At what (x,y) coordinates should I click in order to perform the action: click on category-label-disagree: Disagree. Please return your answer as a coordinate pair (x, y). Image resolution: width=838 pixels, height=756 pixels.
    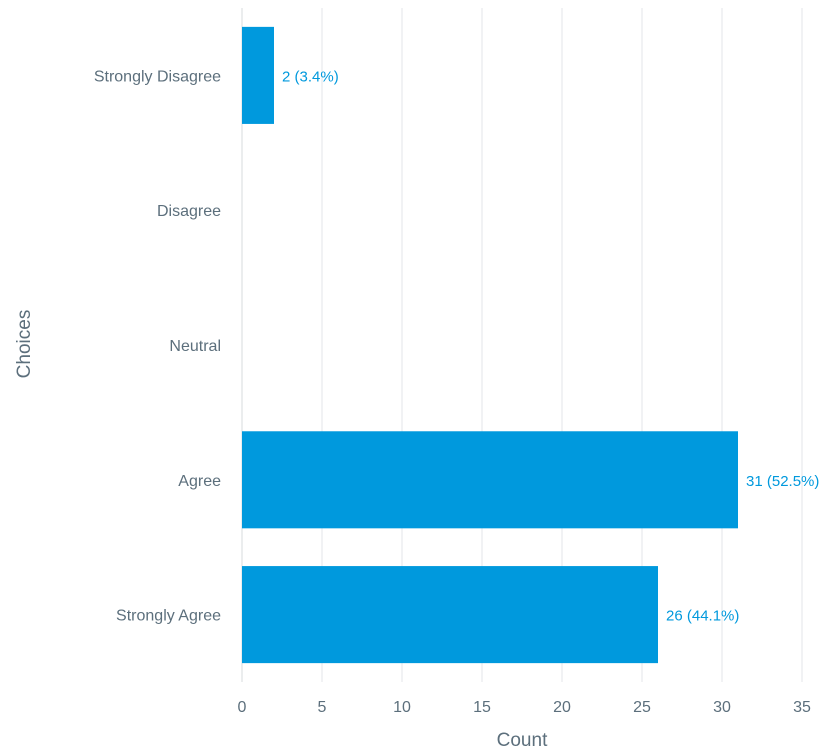
    Looking at the image, I should click on (189, 211).